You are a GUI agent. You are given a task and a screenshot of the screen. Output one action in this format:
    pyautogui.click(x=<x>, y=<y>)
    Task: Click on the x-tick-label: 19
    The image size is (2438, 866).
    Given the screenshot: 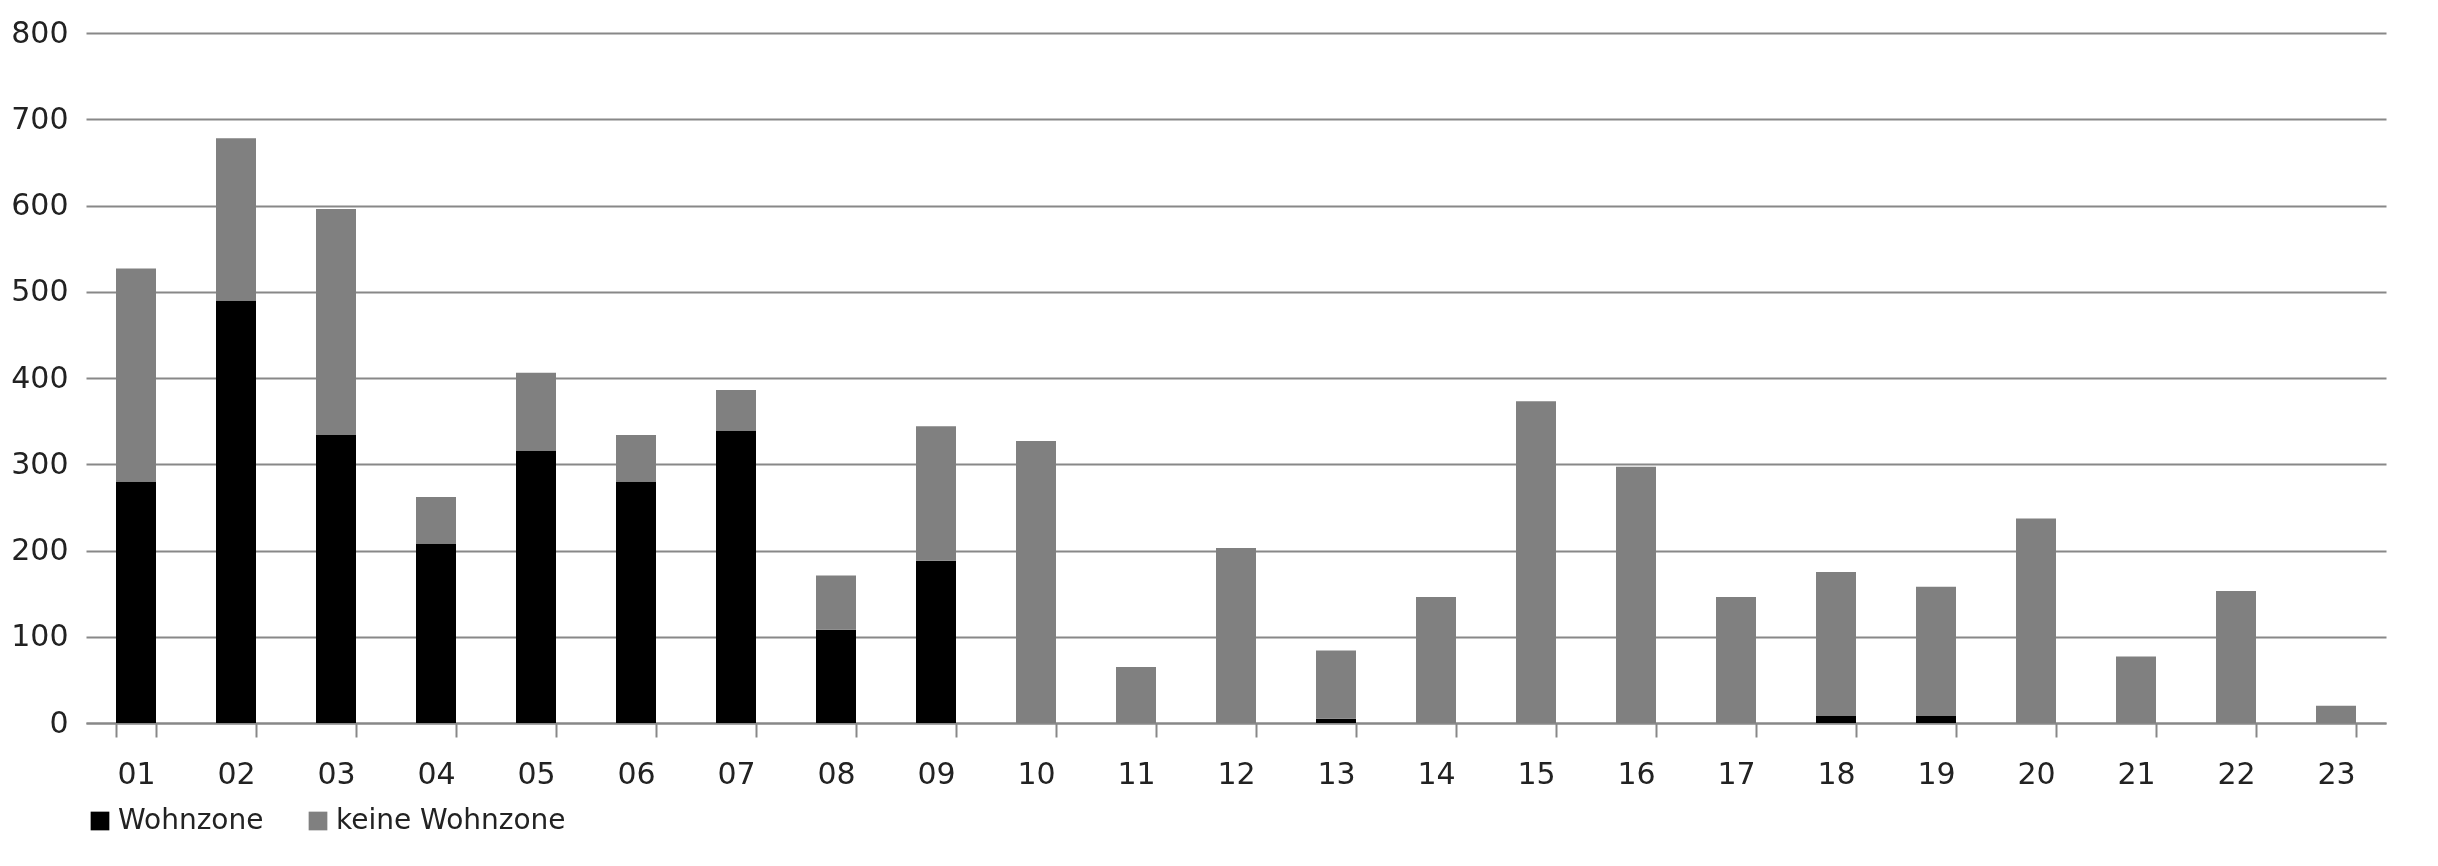 What is the action you would take?
    pyautogui.click(x=1936, y=773)
    